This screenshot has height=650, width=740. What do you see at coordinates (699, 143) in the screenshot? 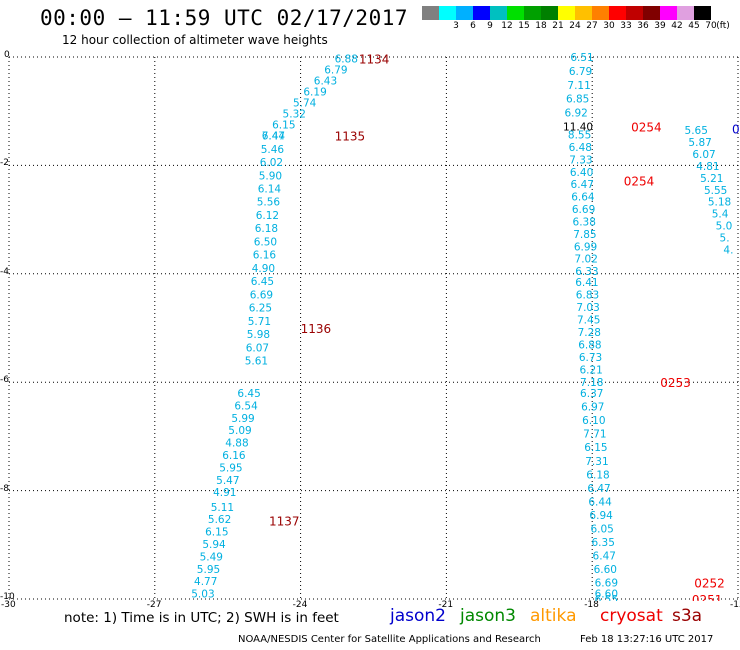
I see `swh-value: 5.87` at bounding box center [699, 143].